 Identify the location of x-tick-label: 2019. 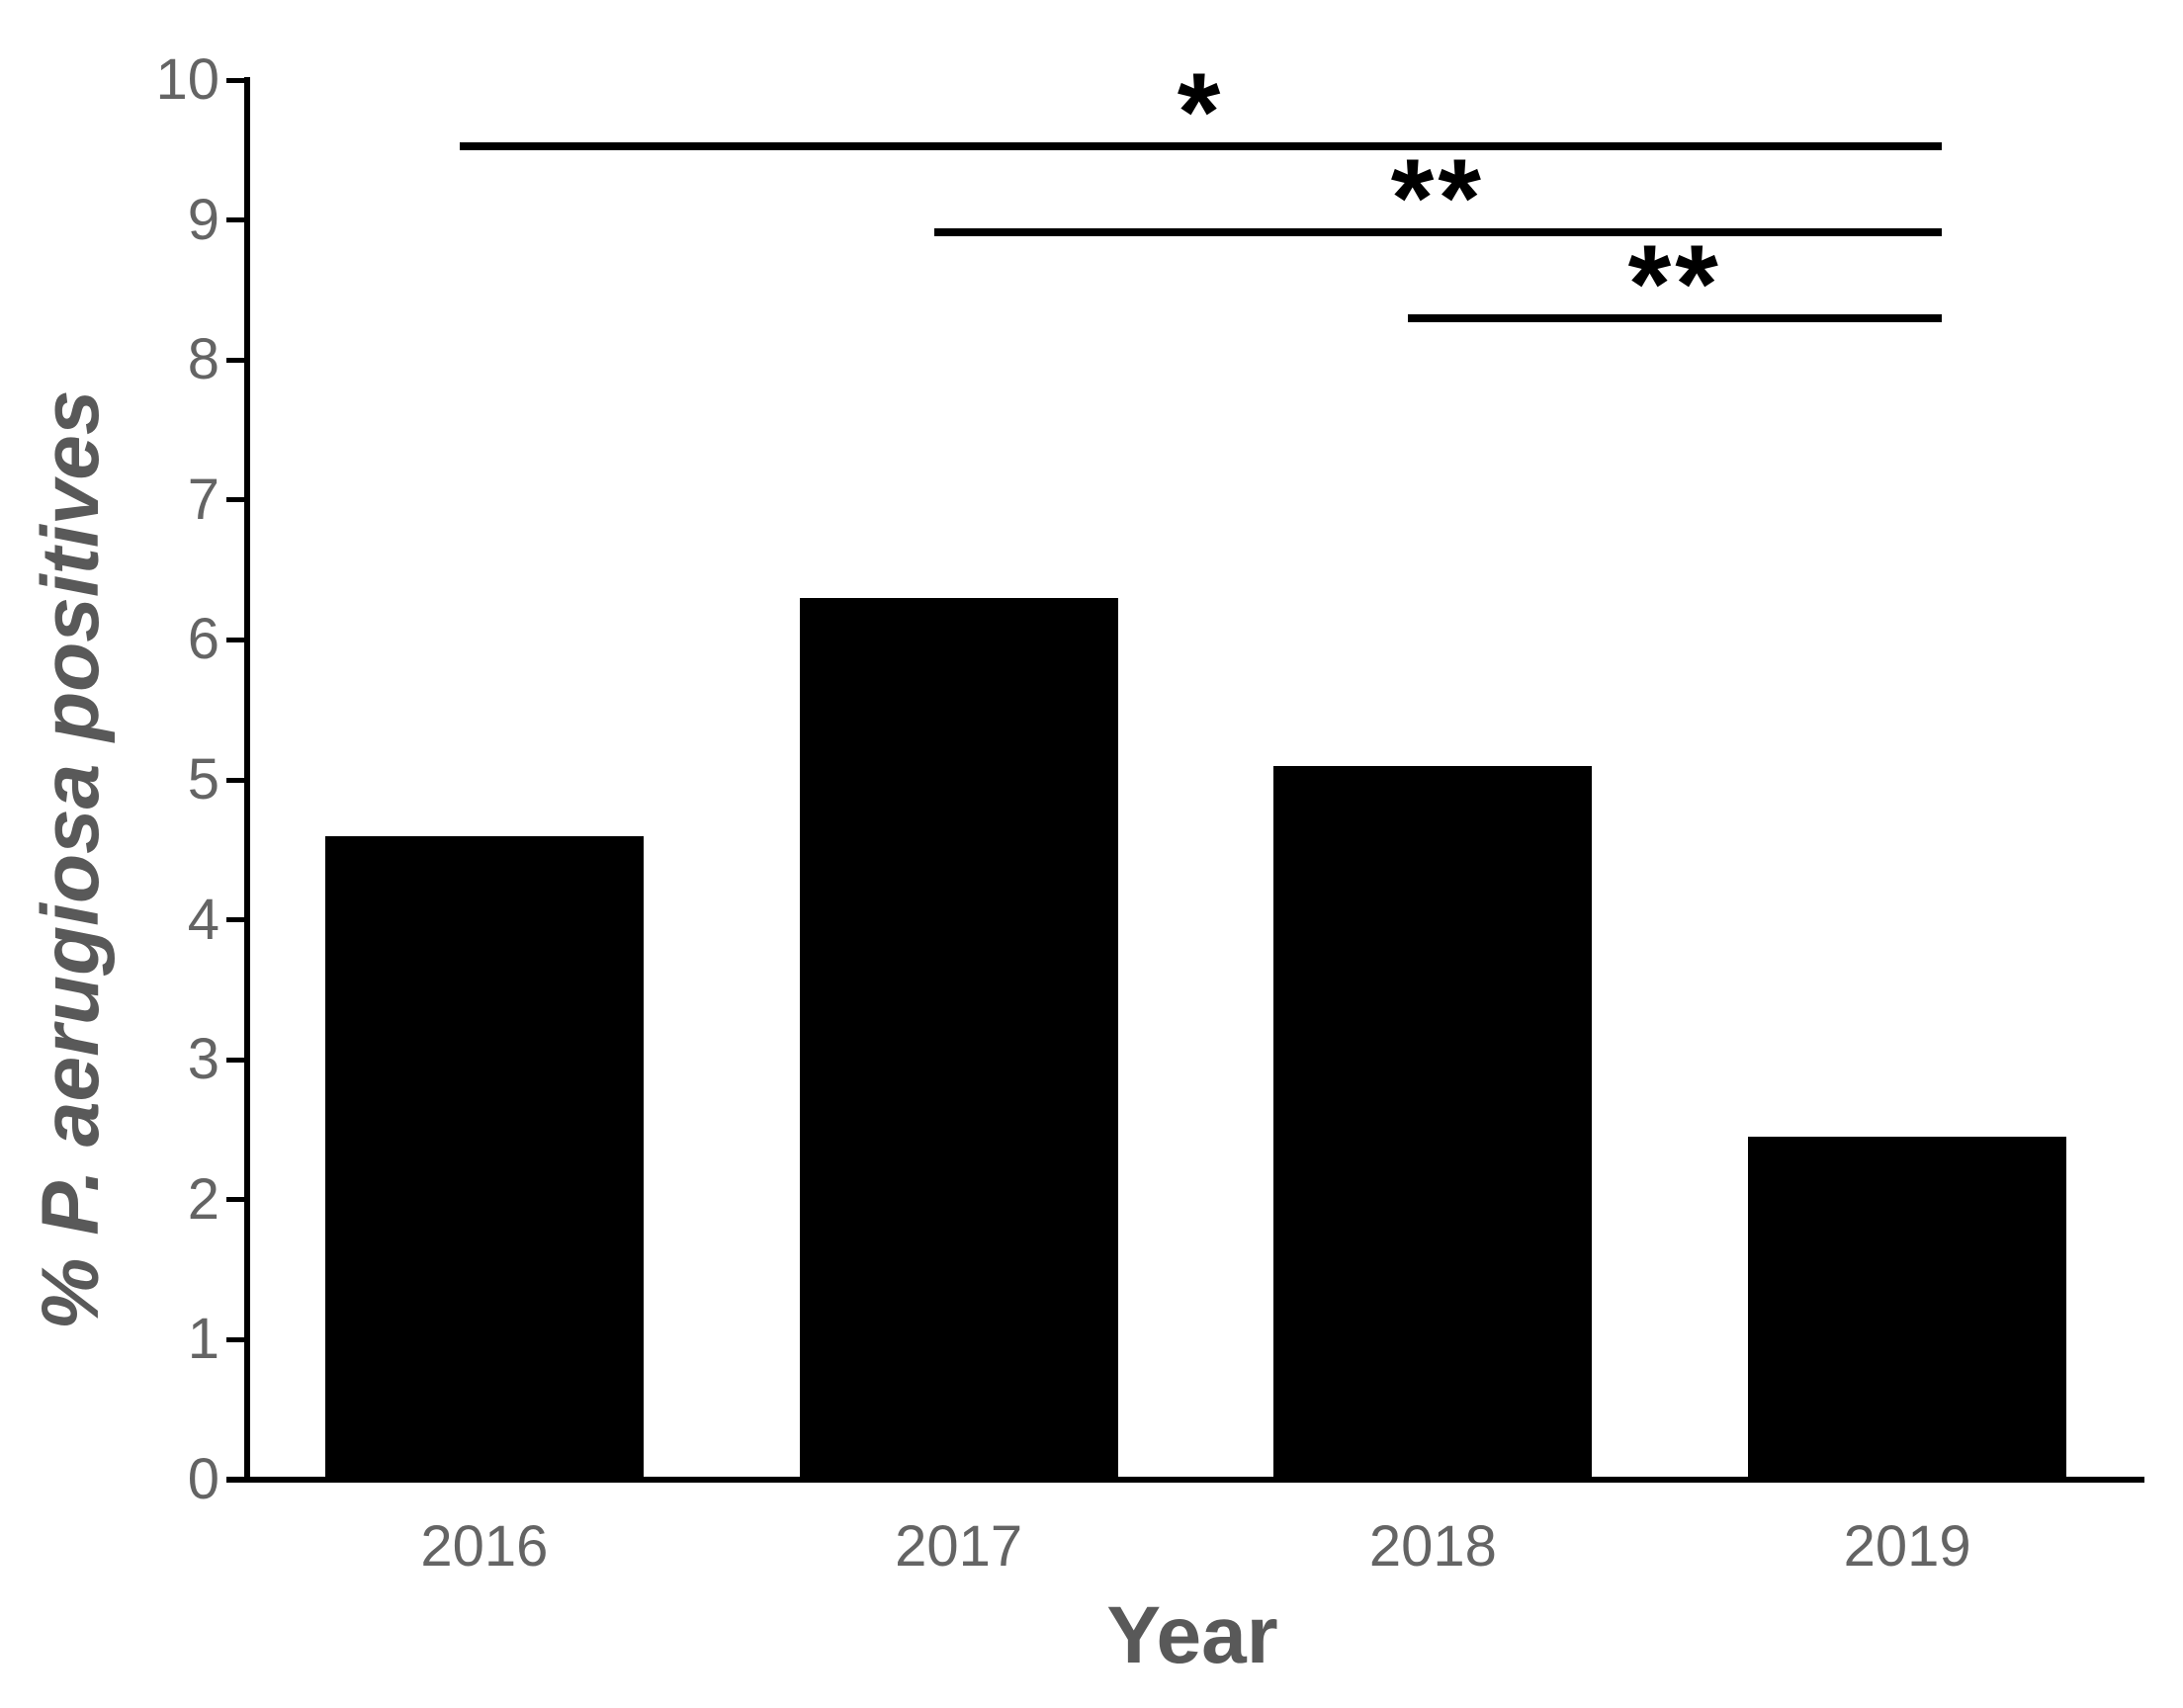
(1907, 1546).